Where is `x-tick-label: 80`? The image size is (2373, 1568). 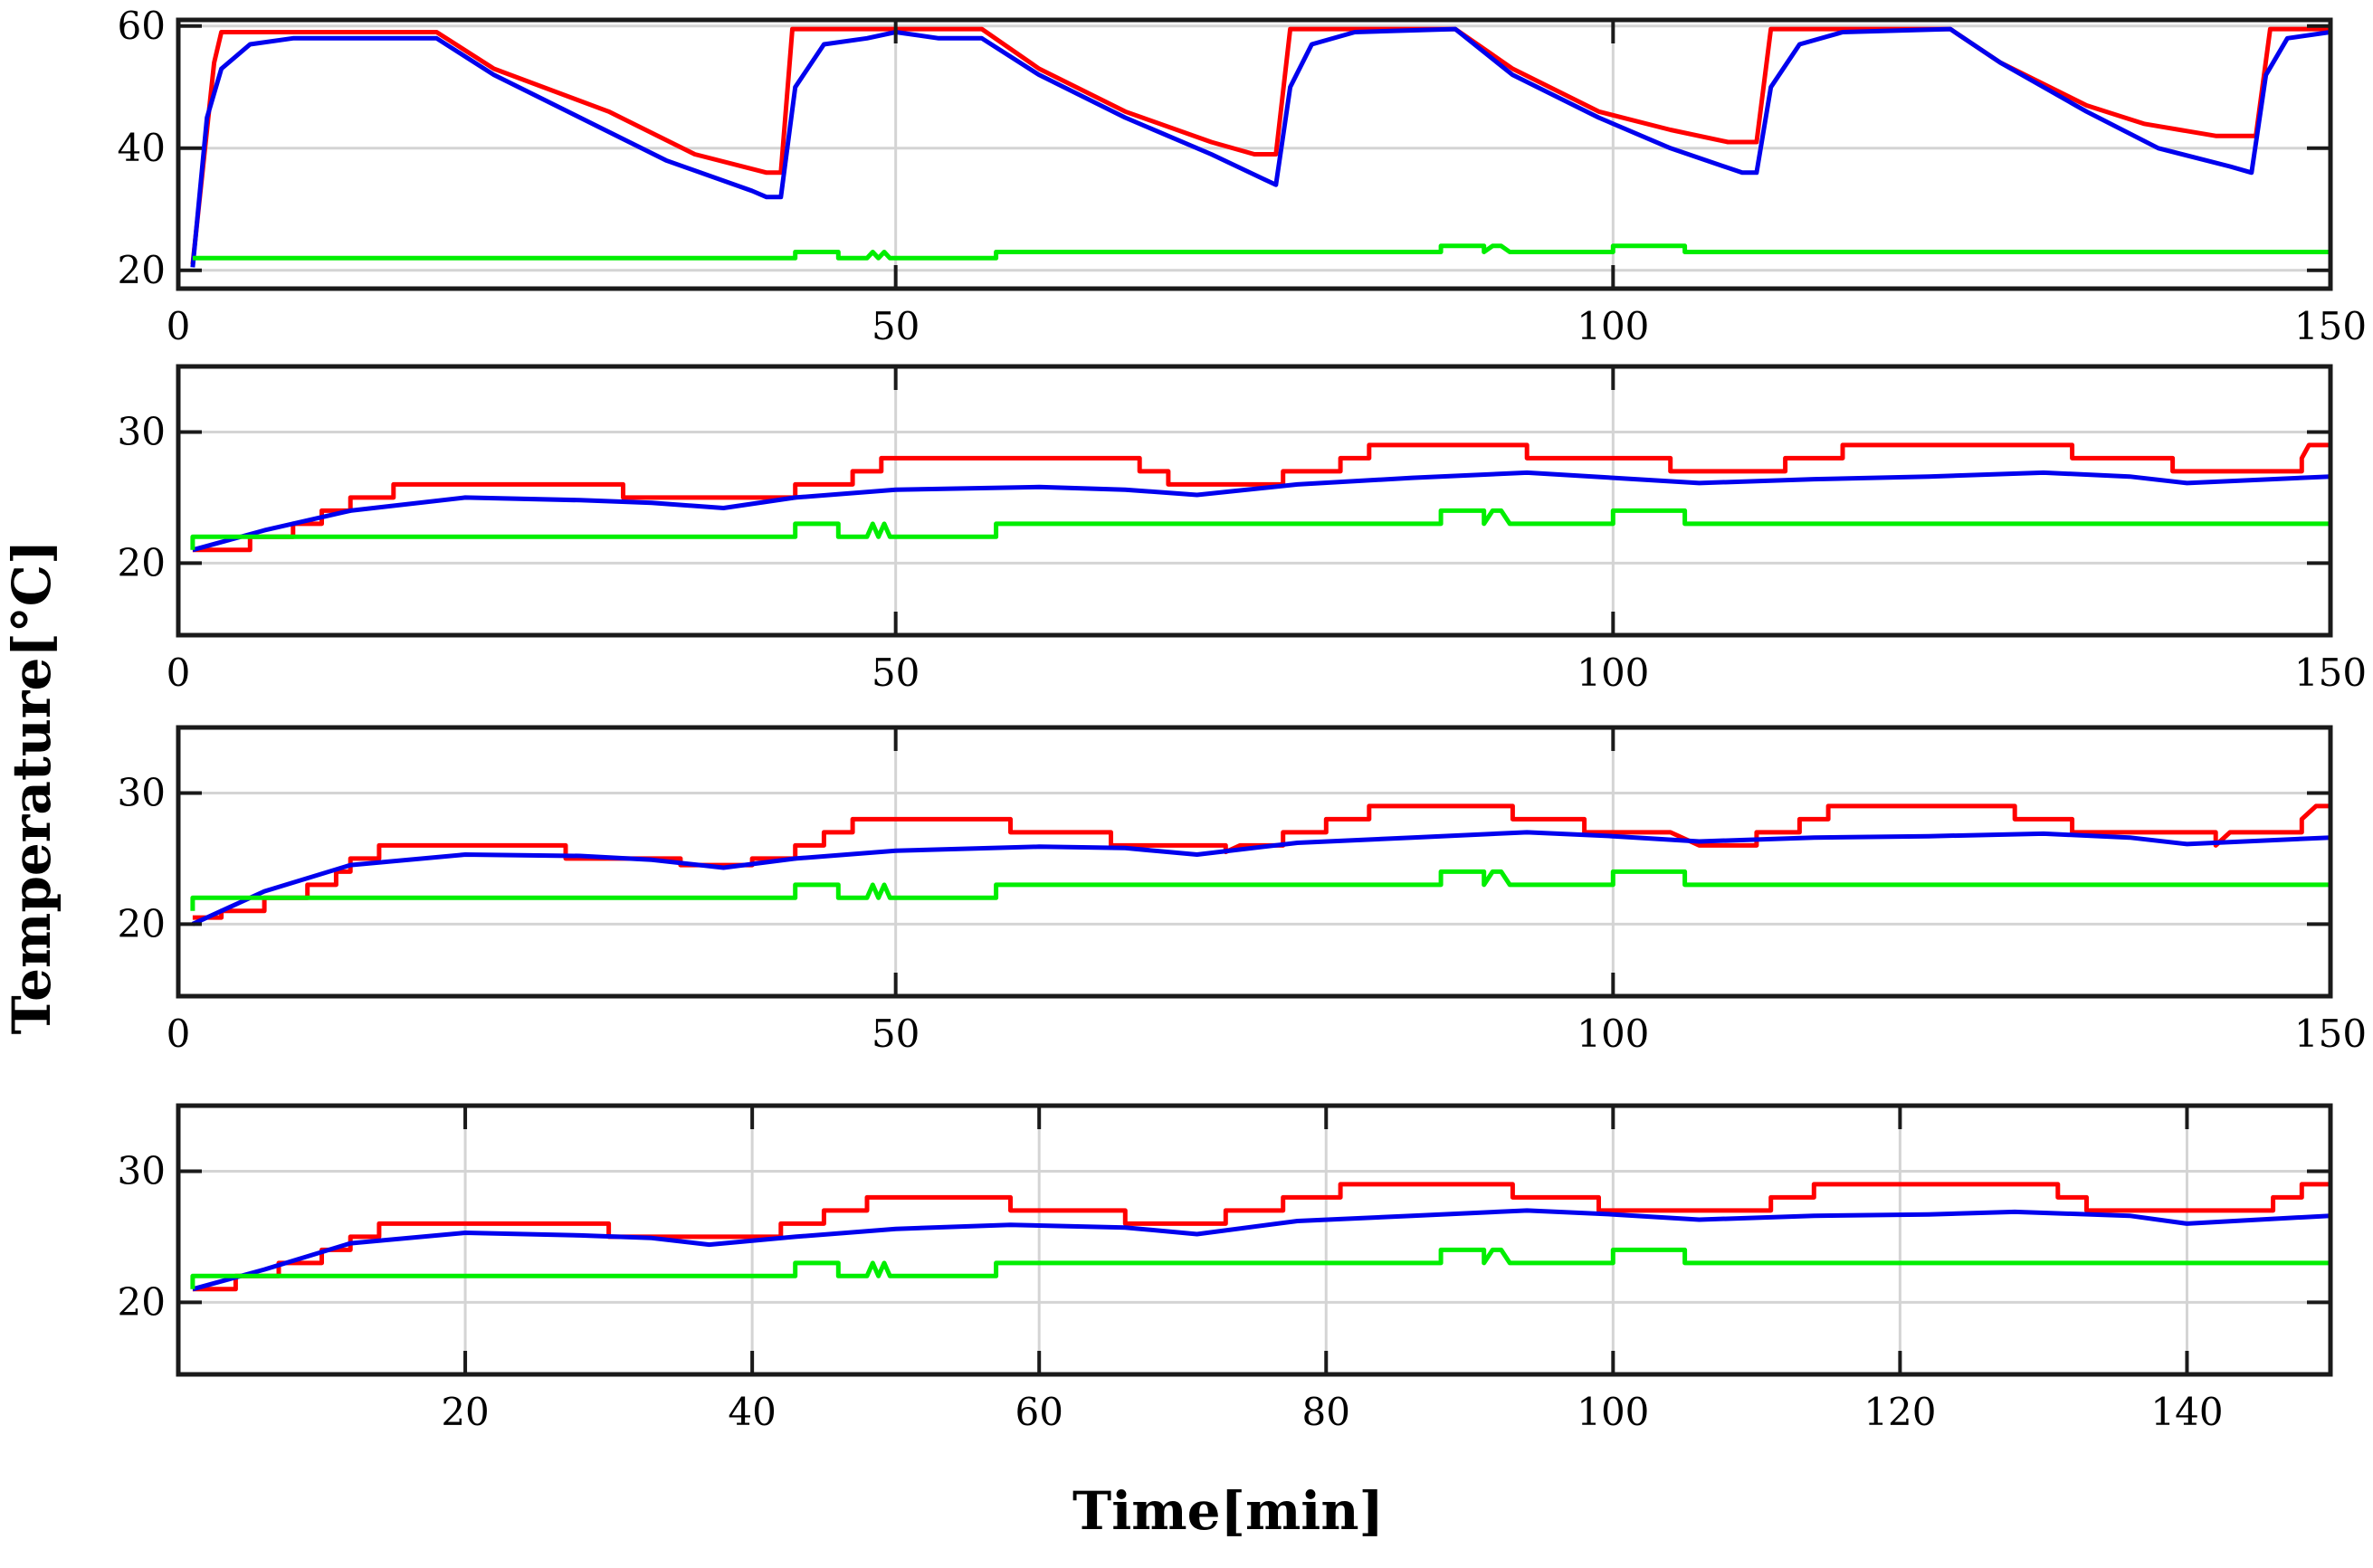 x-tick-label: 80 is located at coordinates (1326, 1412).